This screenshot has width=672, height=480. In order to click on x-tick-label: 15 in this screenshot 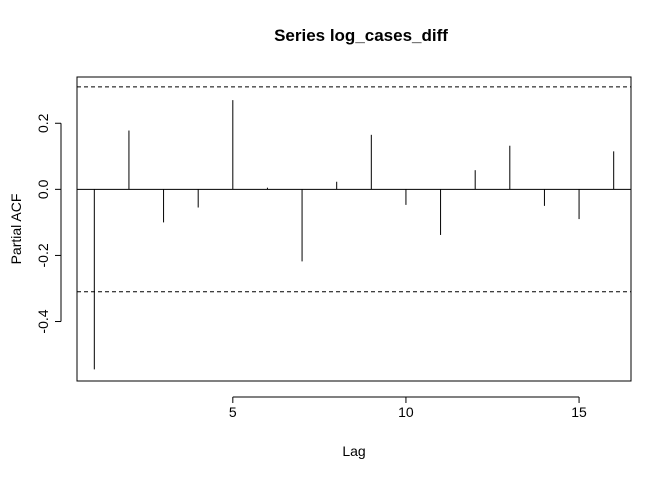, I will do `click(579, 412)`.